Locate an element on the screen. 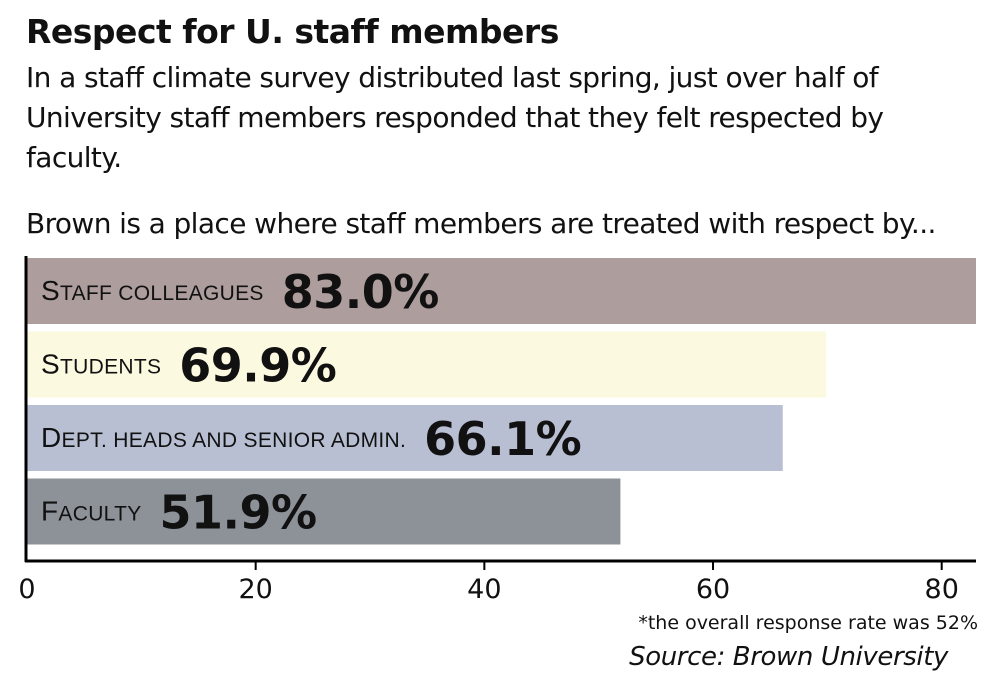 The height and width of the screenshot is (695, 1000). value-label: 51.9% is located at coordinates (238, 513).